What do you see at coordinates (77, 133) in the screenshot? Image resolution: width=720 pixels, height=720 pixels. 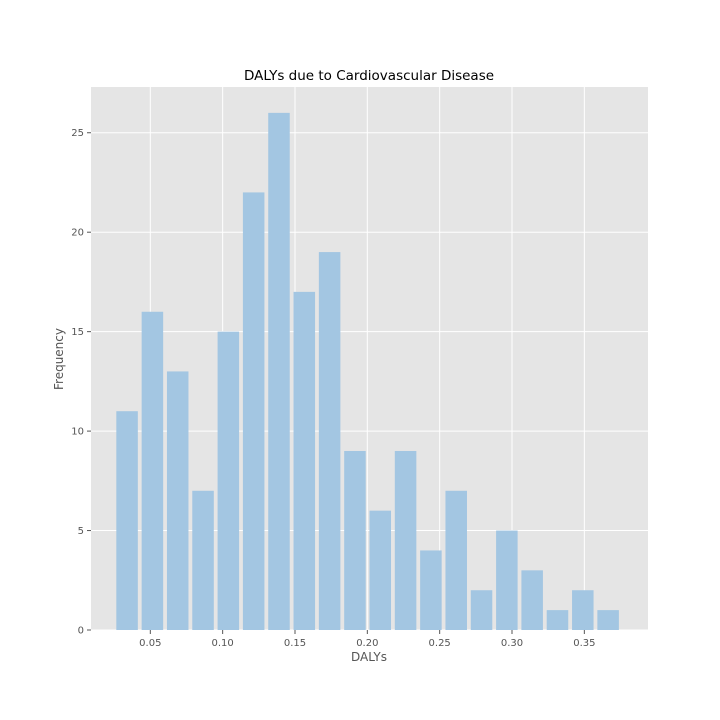 I see `y-tick-label-5: 25` at bounding box center [77, 133].